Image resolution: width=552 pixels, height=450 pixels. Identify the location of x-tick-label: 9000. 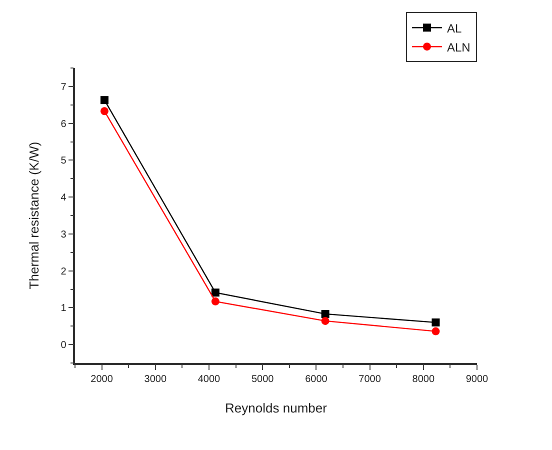
(477, 379).